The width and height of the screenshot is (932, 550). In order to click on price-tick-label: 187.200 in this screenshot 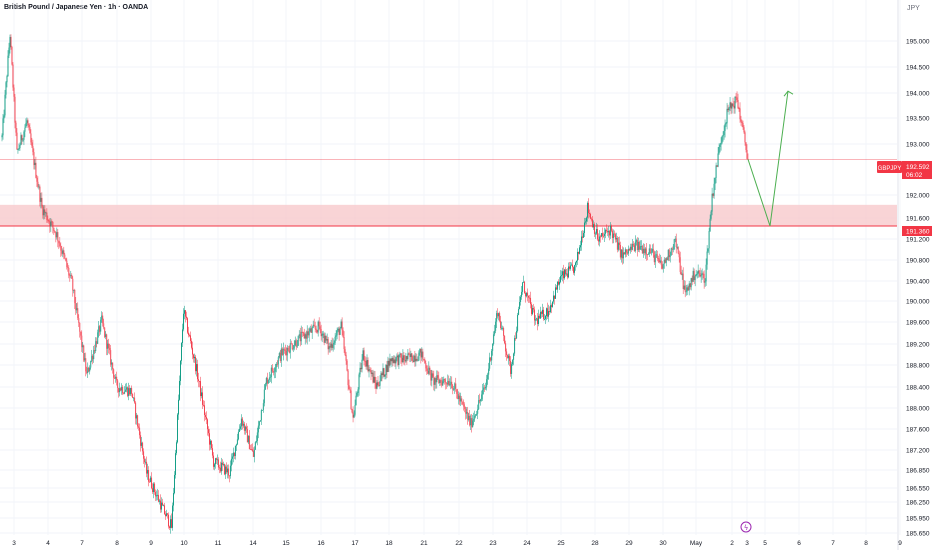, I will do `click(918, 451)`.